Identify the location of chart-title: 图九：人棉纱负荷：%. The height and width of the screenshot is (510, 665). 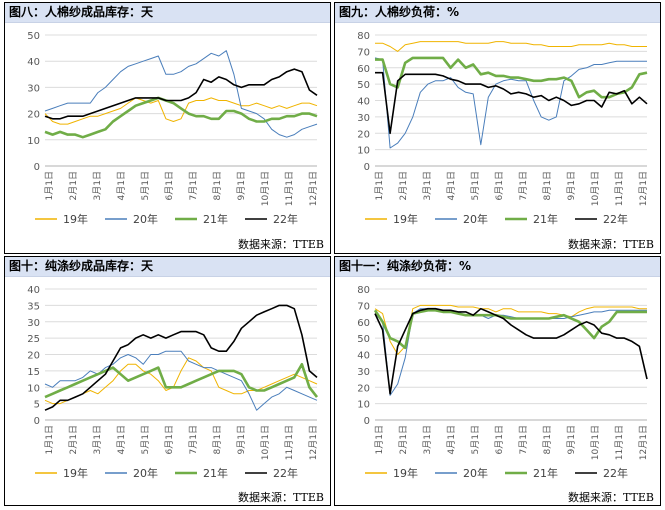
(497, 13).